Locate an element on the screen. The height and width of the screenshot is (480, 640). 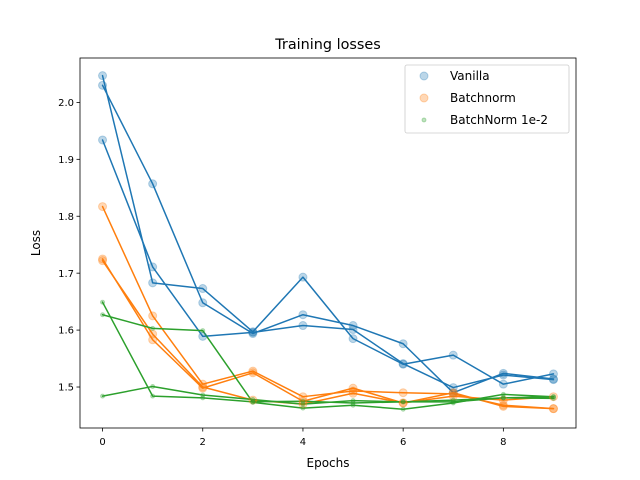
x-axis: 0 2 4 6 8 is located at coordinates (303, 438).